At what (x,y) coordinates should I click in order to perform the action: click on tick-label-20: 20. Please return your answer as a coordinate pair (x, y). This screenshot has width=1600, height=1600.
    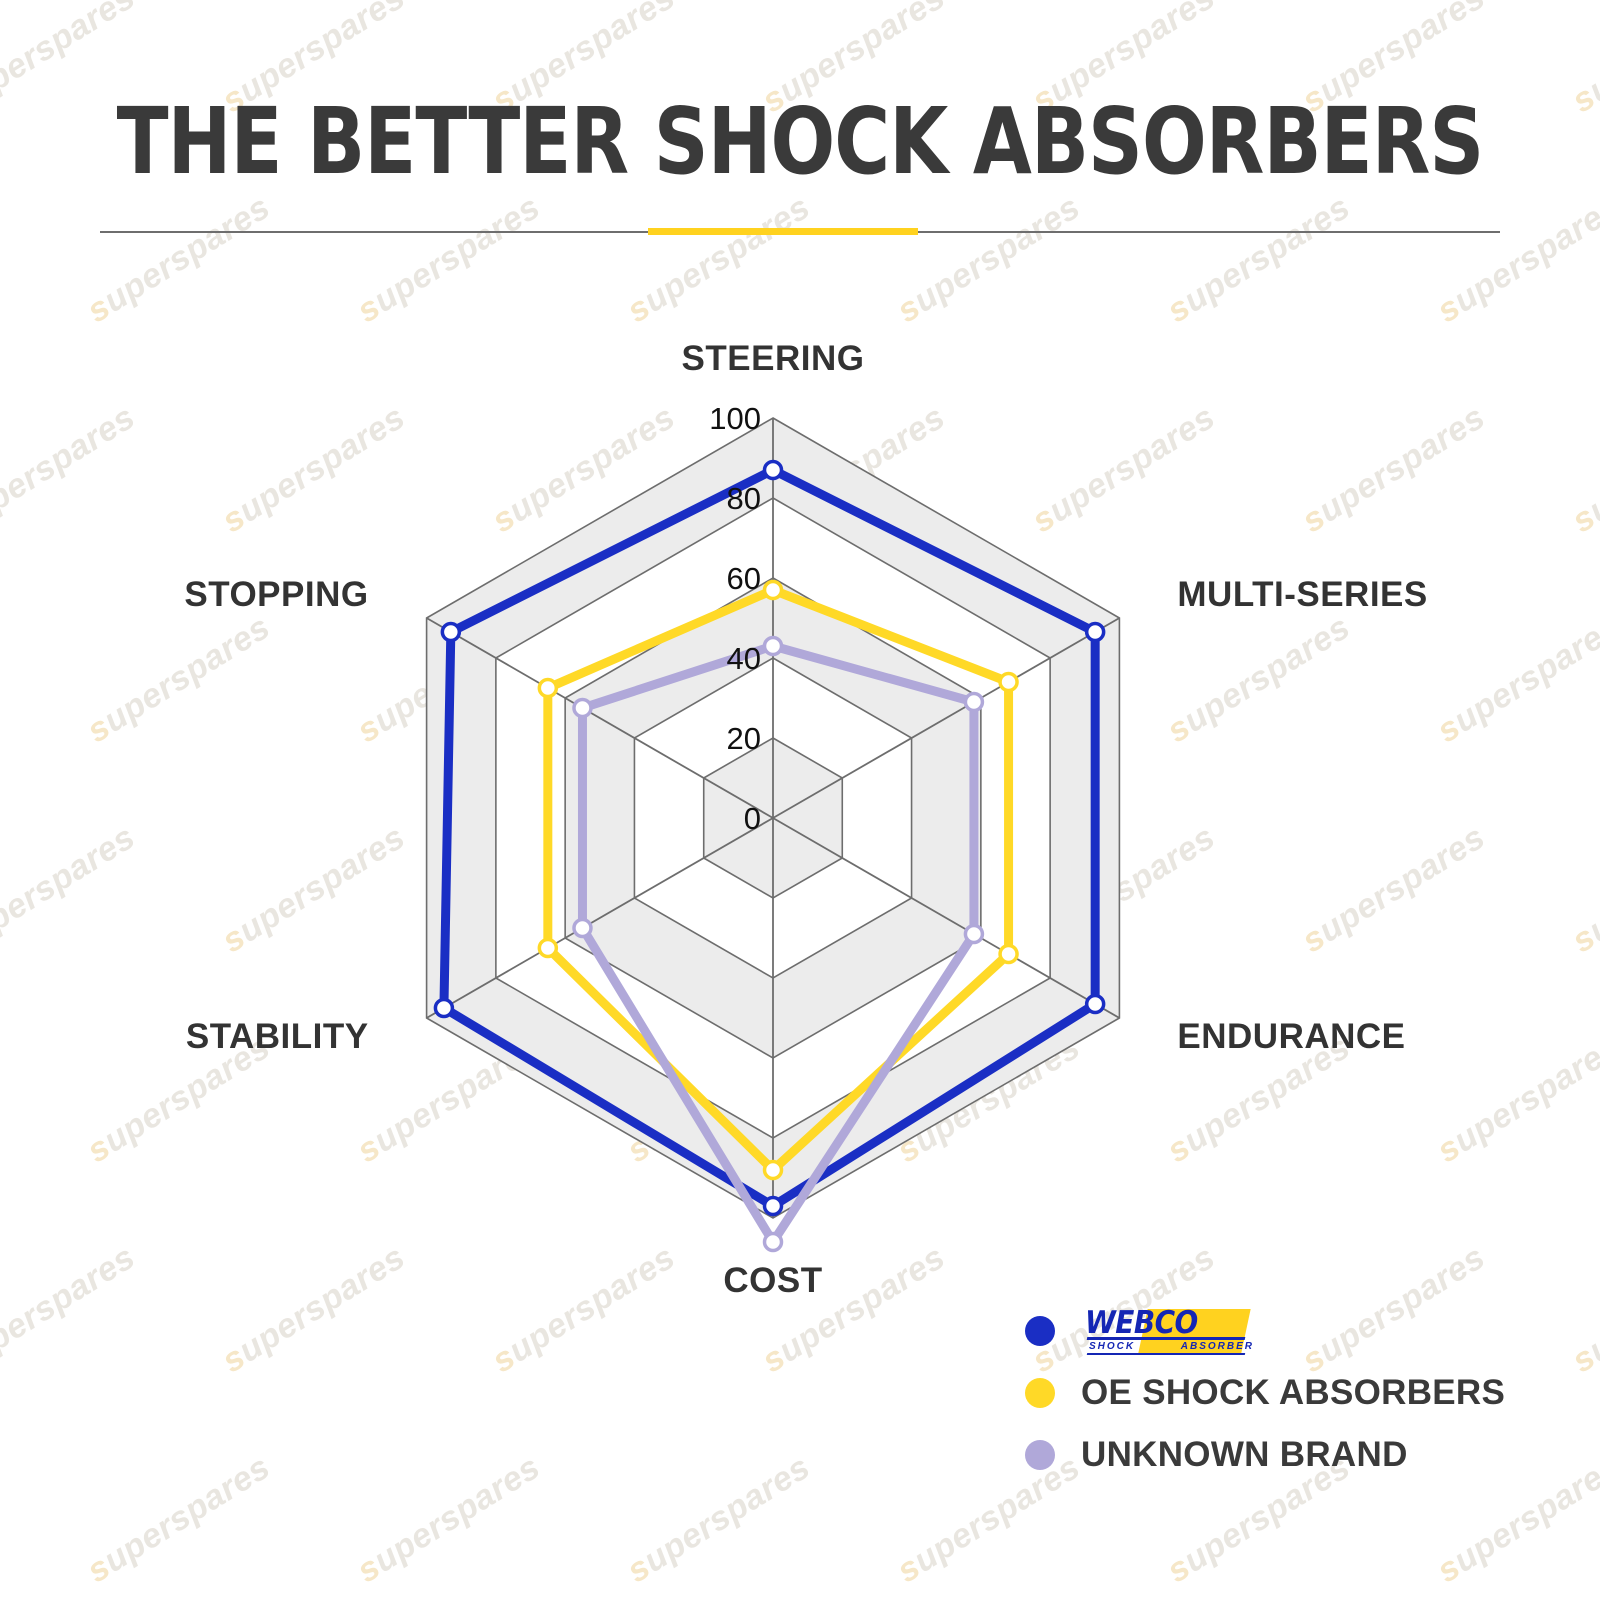
    Looking at the image, I should click on (744, 738).